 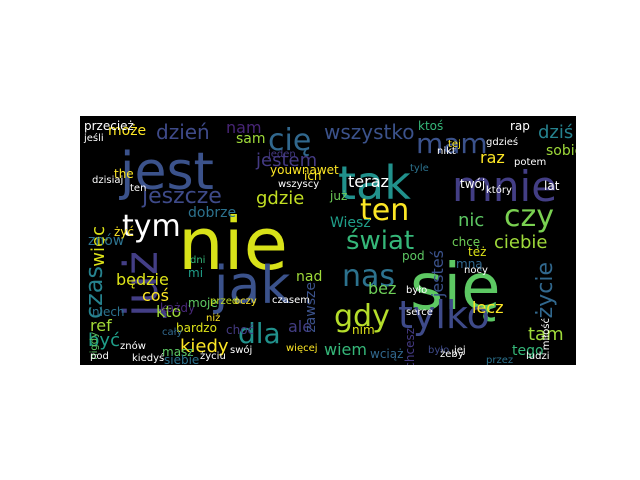 I want to click on word-39: nam, so click(x=244, y=127).